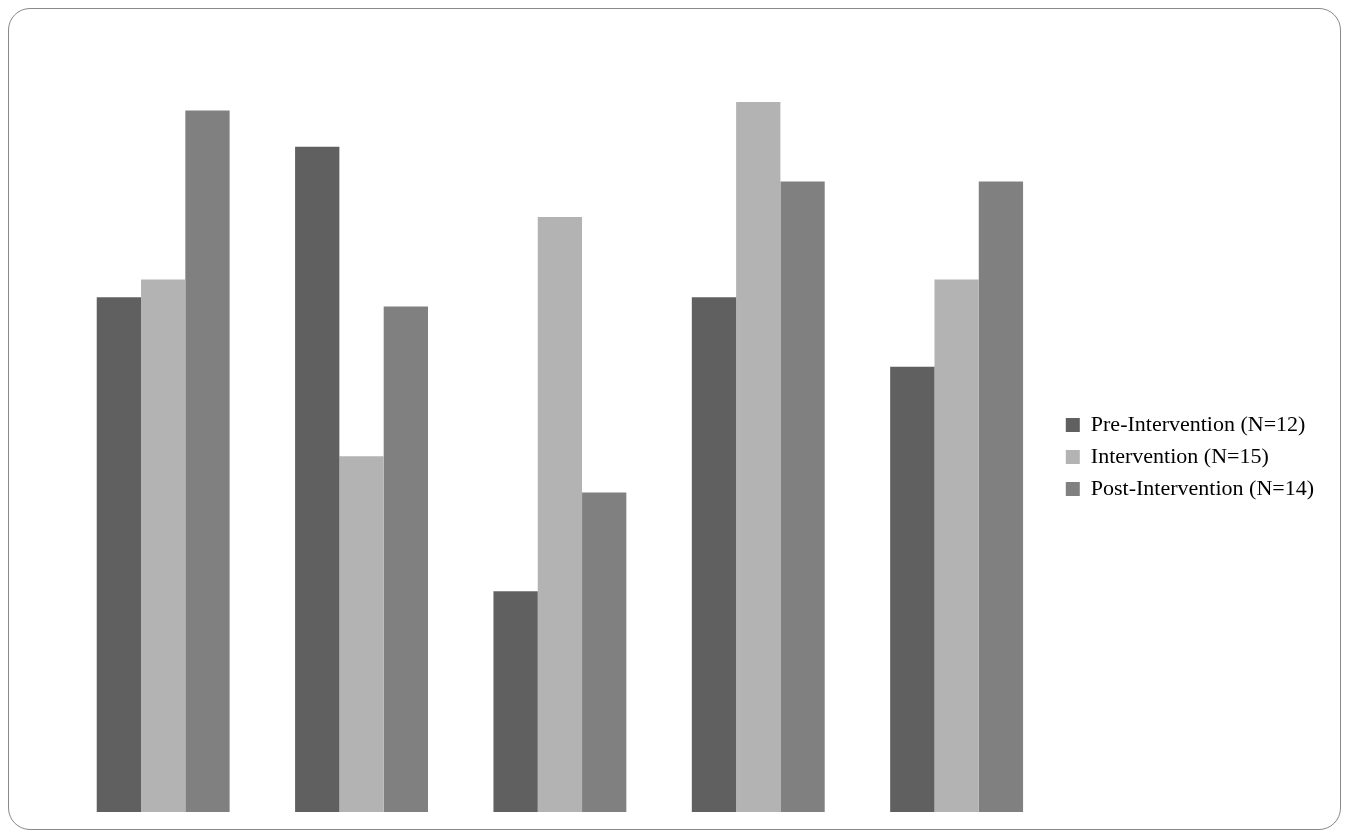 This screenshot has width=1349, height=838. I want to click on legend-label: Post-Intervention (N=14), so click(1202, 487).